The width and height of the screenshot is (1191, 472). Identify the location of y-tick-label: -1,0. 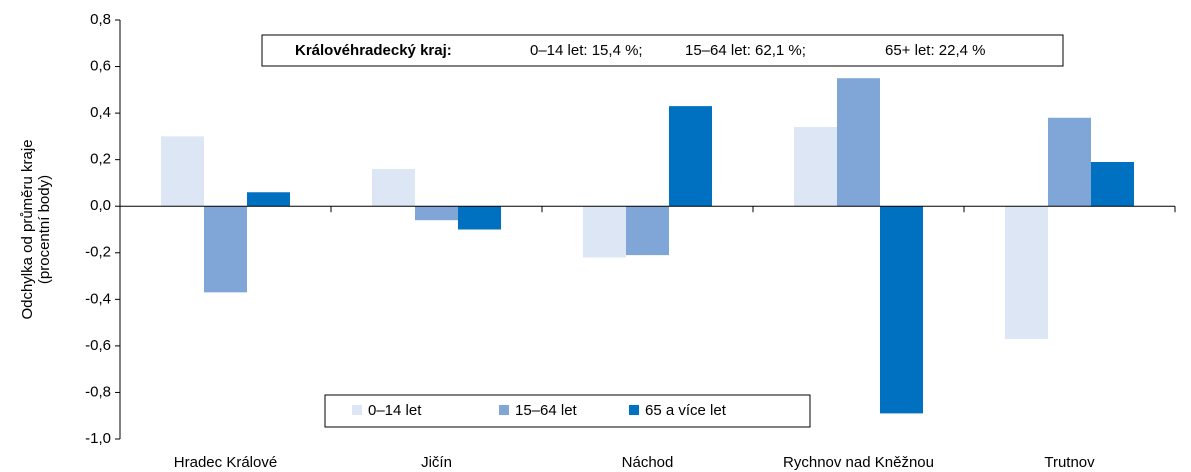
(98, 438).